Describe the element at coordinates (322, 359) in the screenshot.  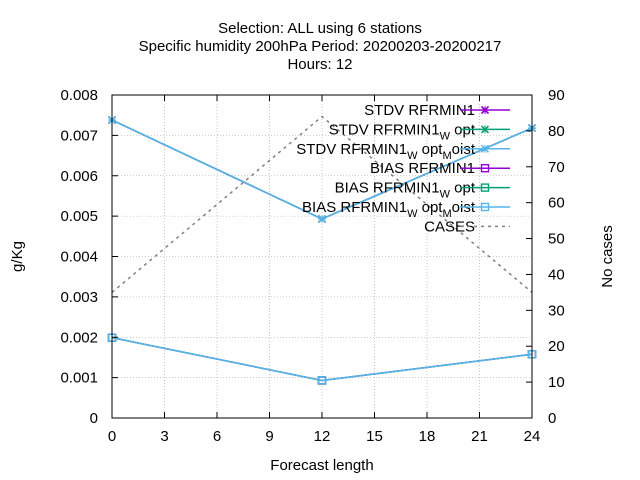
I see `series-line` at that location.